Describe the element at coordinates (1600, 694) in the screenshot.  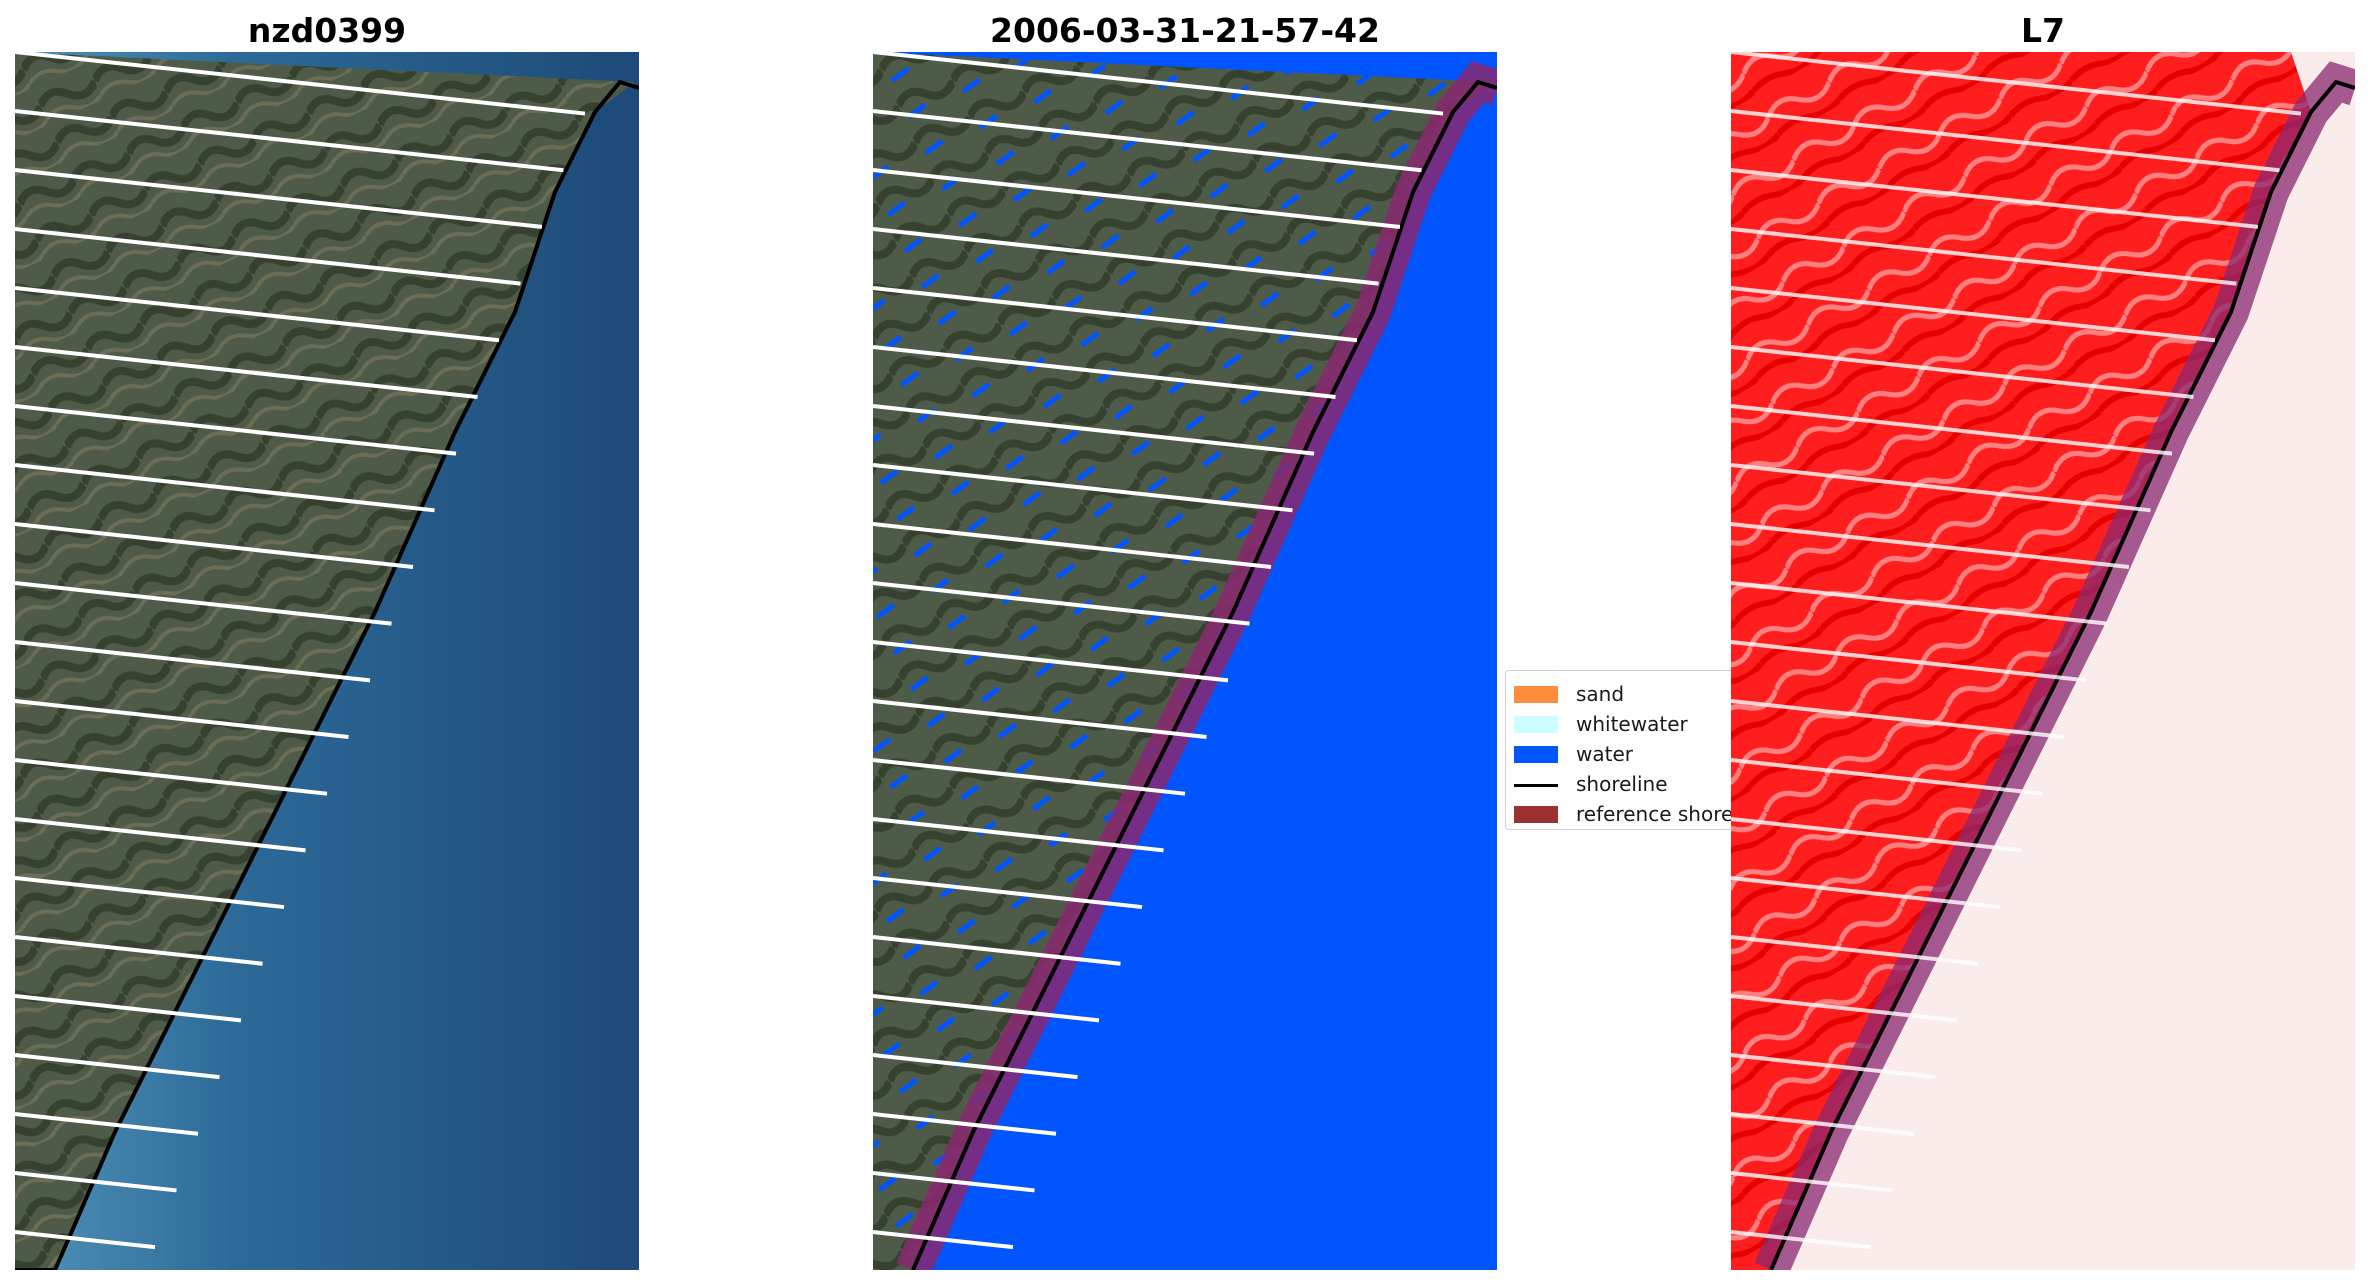
I see `legend-label: sand` at that location.